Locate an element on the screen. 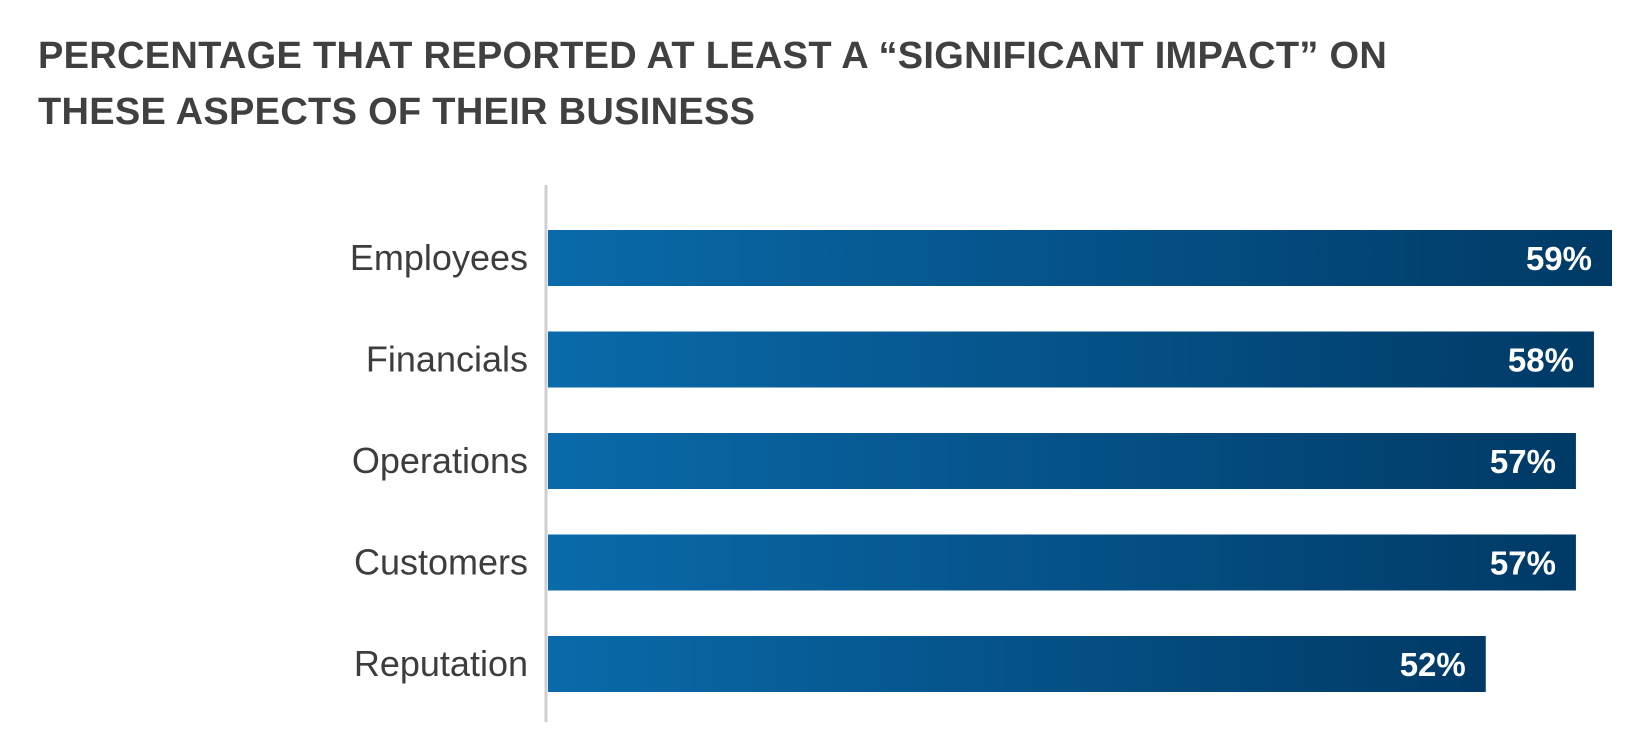 The image size is (1650, 750). value-label-reputation: 52% is located at coordinates (1433, 664).